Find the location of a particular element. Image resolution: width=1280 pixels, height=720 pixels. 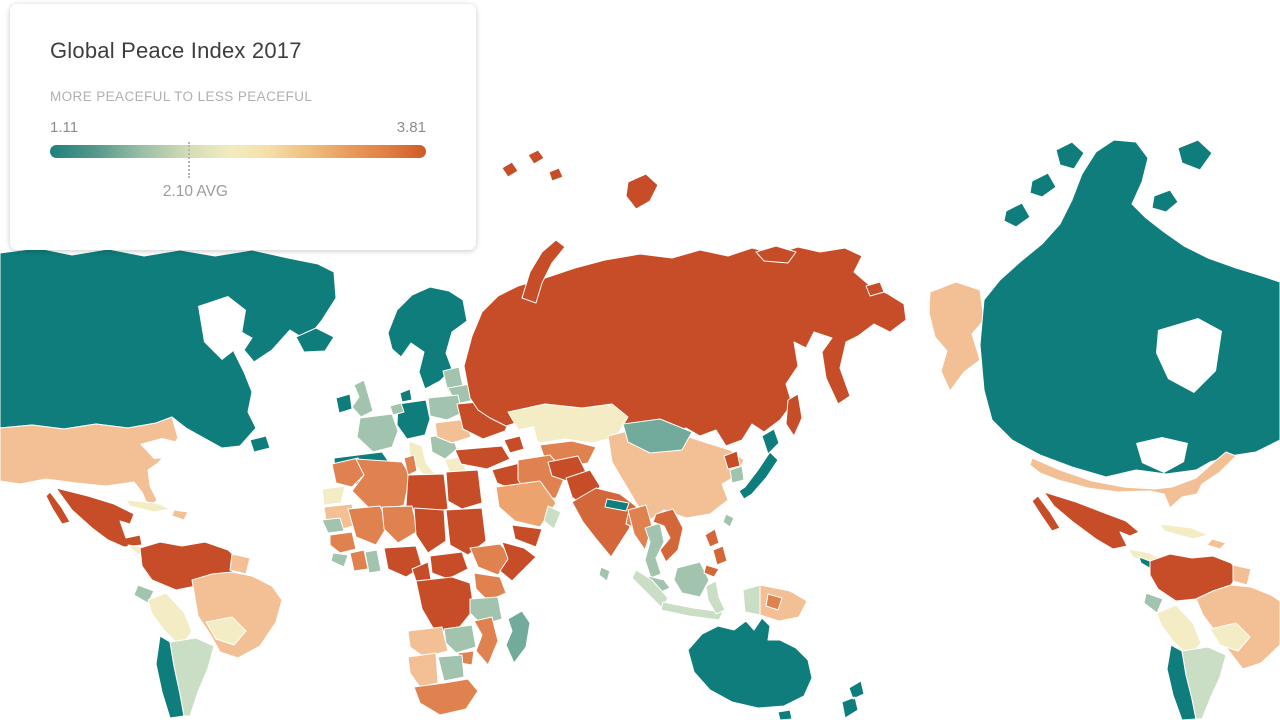

region-severnaya-zemlya is located at coordinates (642, 191).